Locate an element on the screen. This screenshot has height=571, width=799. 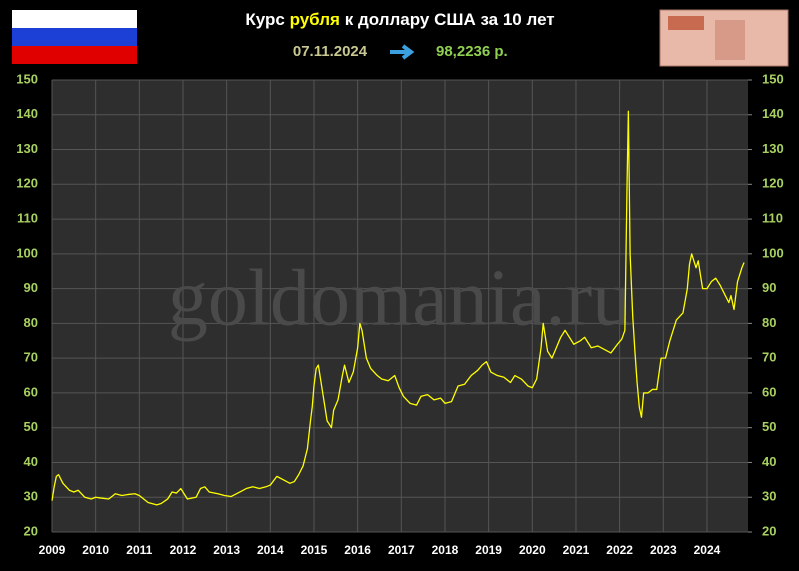
y2-tick-label: 120 is located at coordinates (773, 183).